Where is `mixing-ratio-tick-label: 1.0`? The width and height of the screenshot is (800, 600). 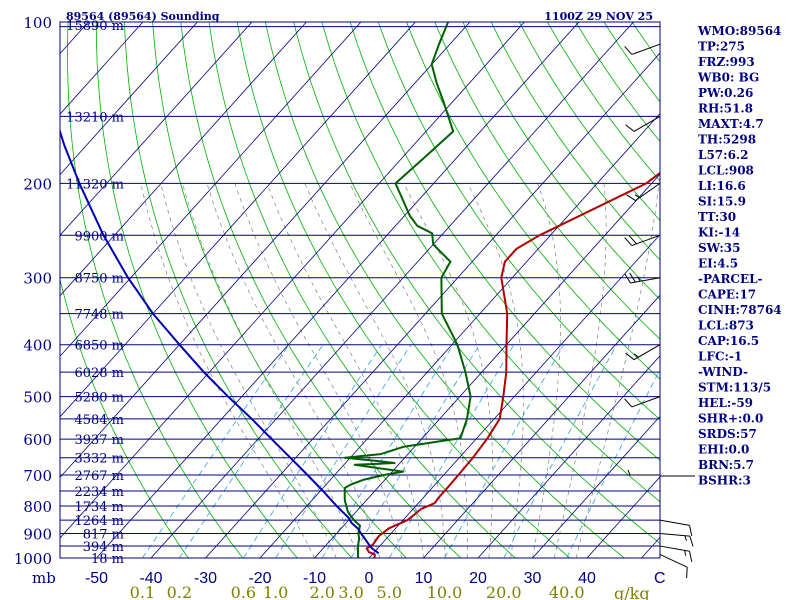
mixing-ratio-tick-label: 1.0 is located at coordinates (275, 591).